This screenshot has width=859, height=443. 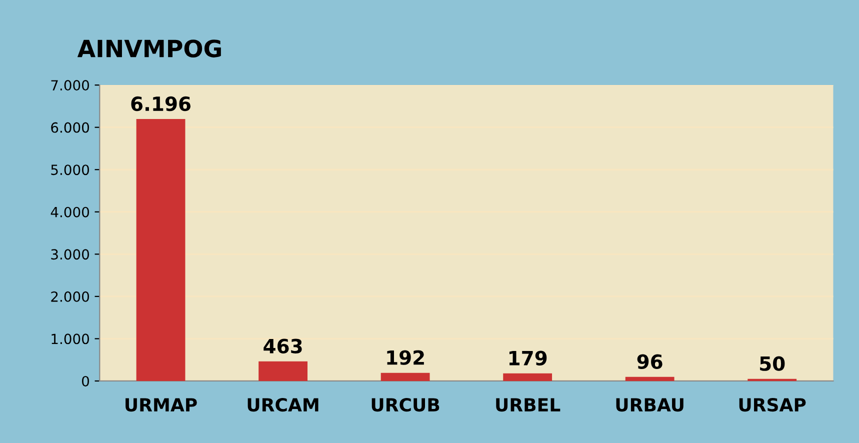 I want to click on y-tick-label: 4.000, so click(x=69, y=212).